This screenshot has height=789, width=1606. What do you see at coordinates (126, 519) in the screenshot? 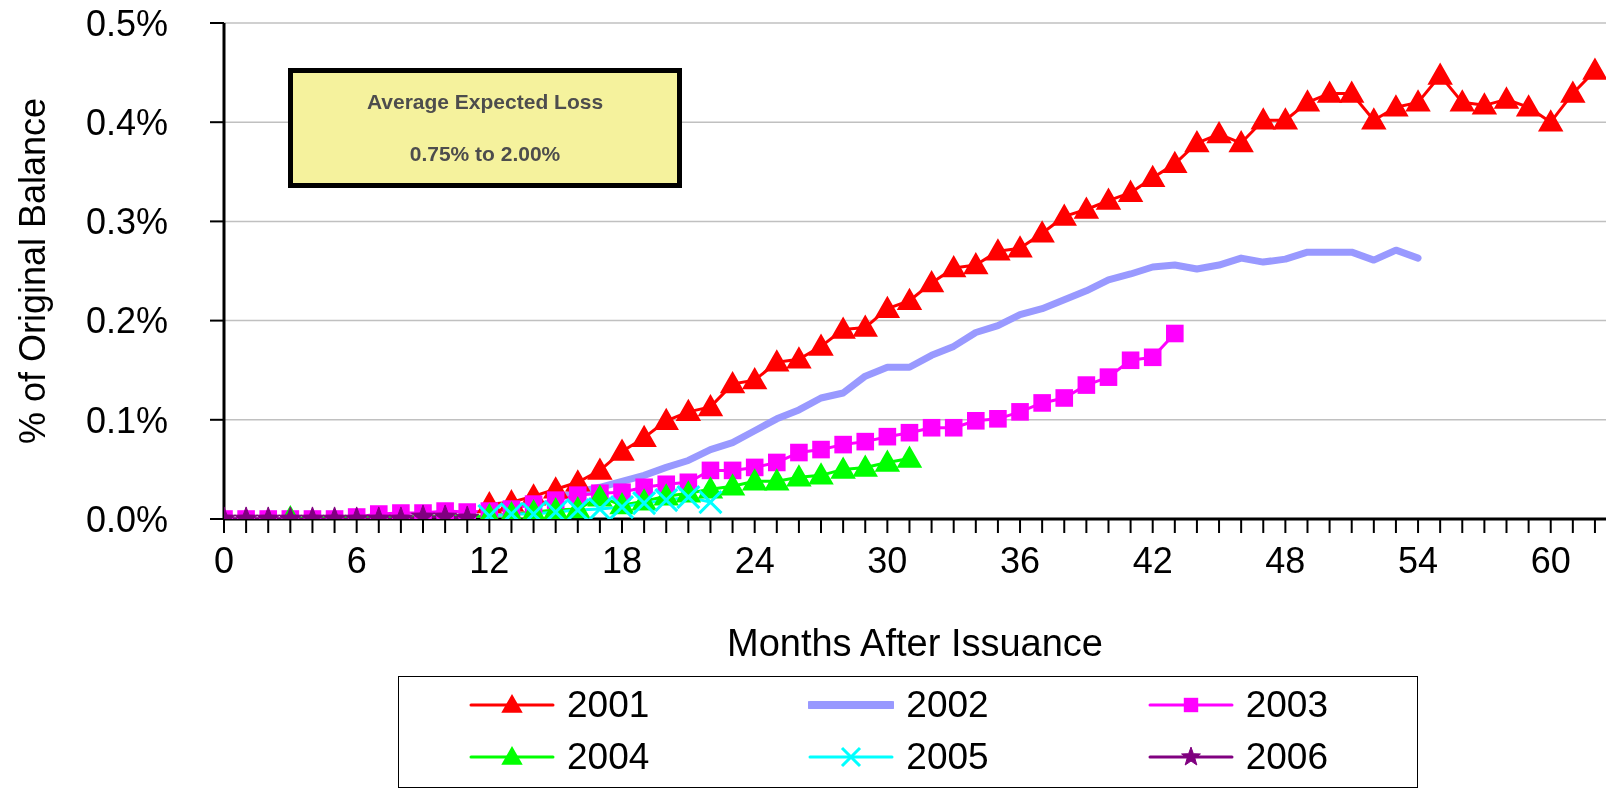
I see `y-tick-label: 0.0%` at bounding box center [126, 519].